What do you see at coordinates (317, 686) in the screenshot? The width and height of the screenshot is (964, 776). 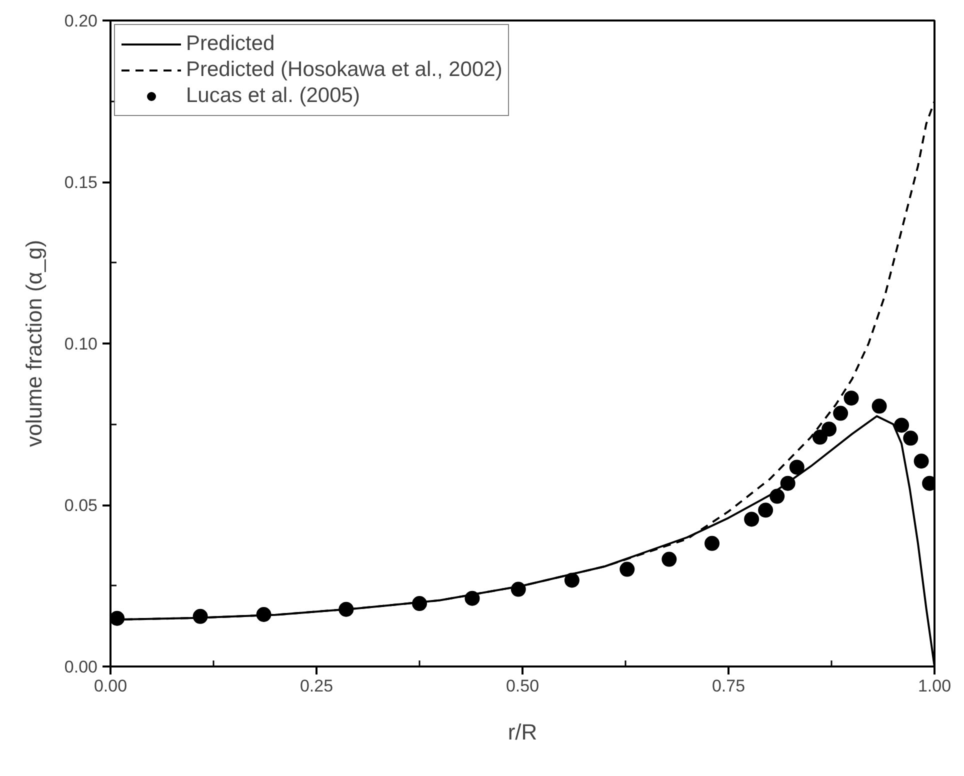 I see `x-tick-label: 0.25` at bounding box center [317, 686].